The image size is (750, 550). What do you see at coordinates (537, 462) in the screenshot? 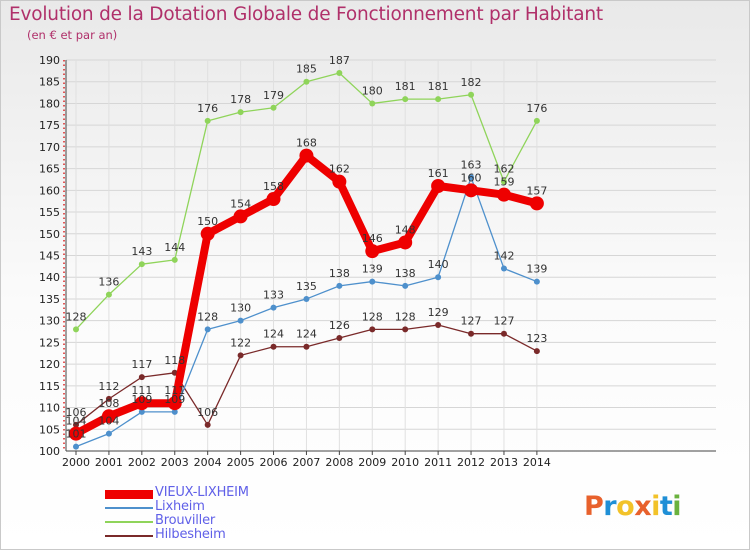
I see `x-tick-label: 2014` at bounding box center [537, 462].